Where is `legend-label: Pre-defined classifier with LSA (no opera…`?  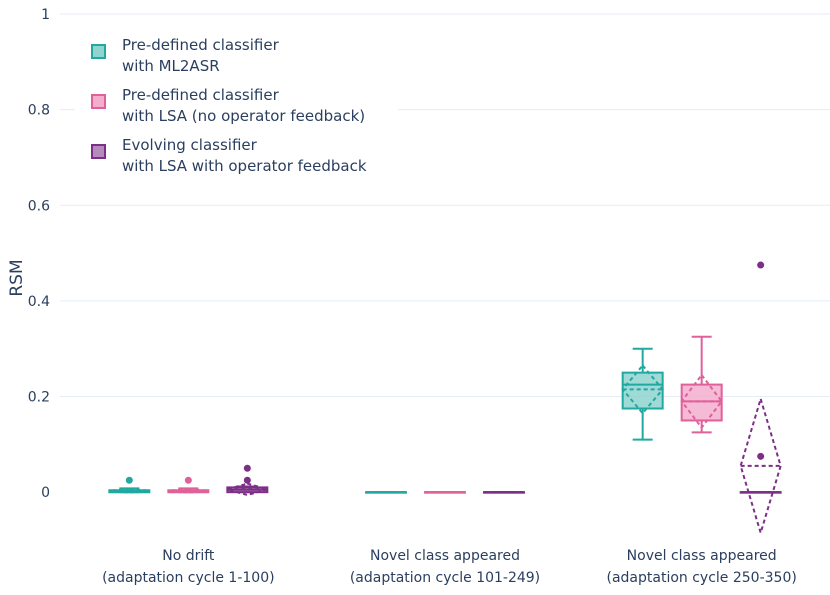 legend-label: Pre-defined classifier with LSA (no opera… is located at coordinates (243, 105).